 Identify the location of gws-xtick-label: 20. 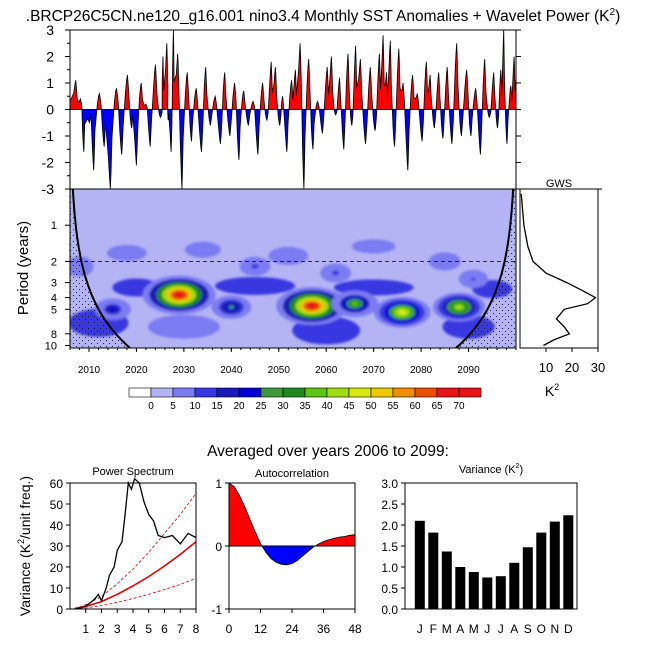
(572, 367).